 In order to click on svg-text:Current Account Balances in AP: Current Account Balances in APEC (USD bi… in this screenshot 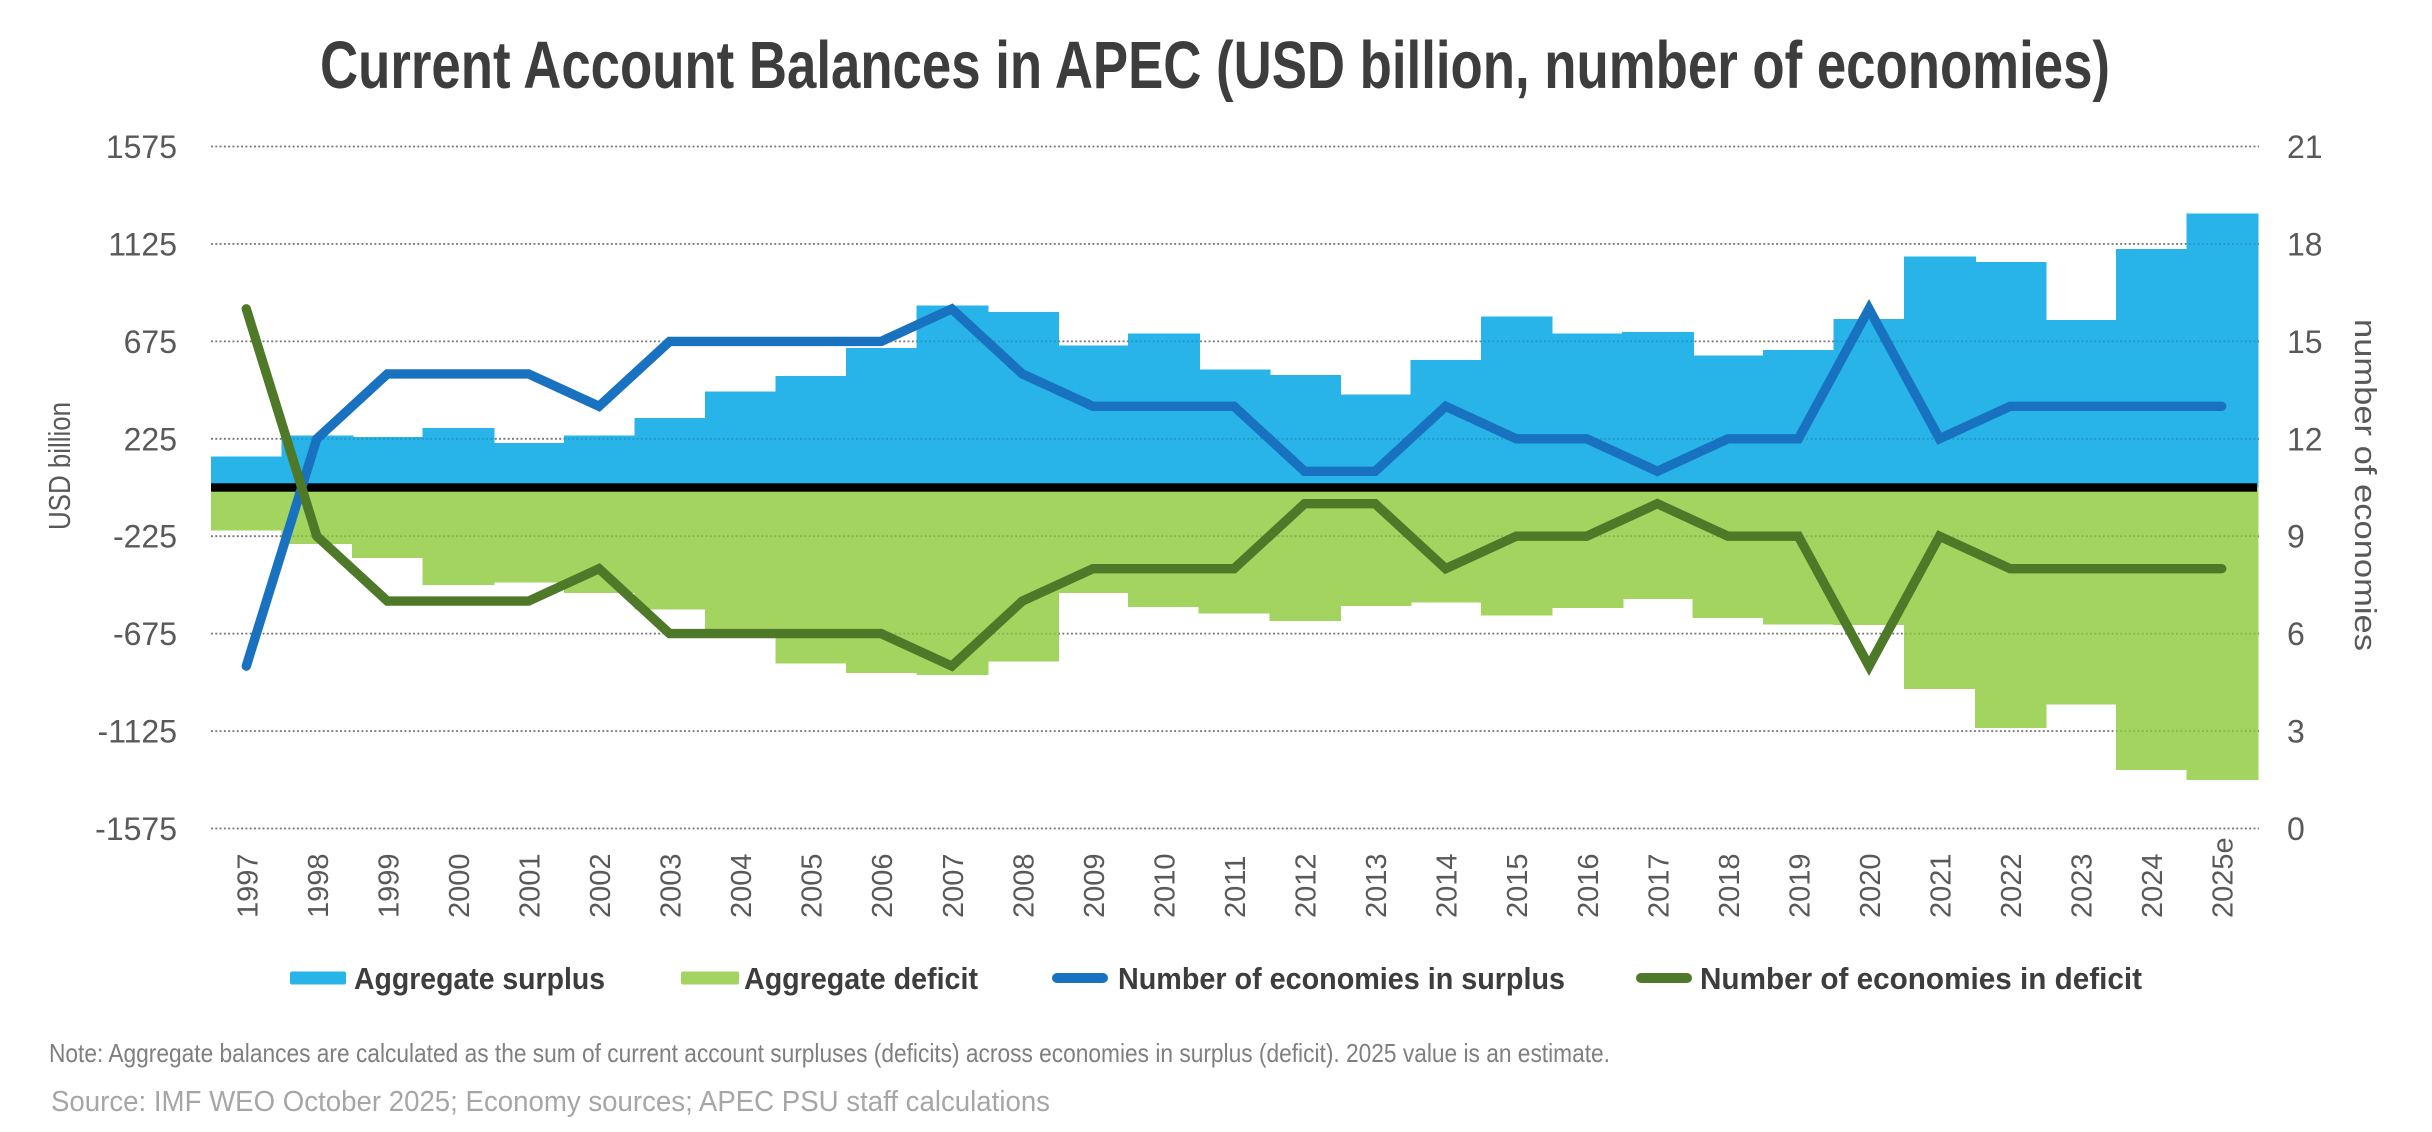, I will do `click(1215, 65)`.